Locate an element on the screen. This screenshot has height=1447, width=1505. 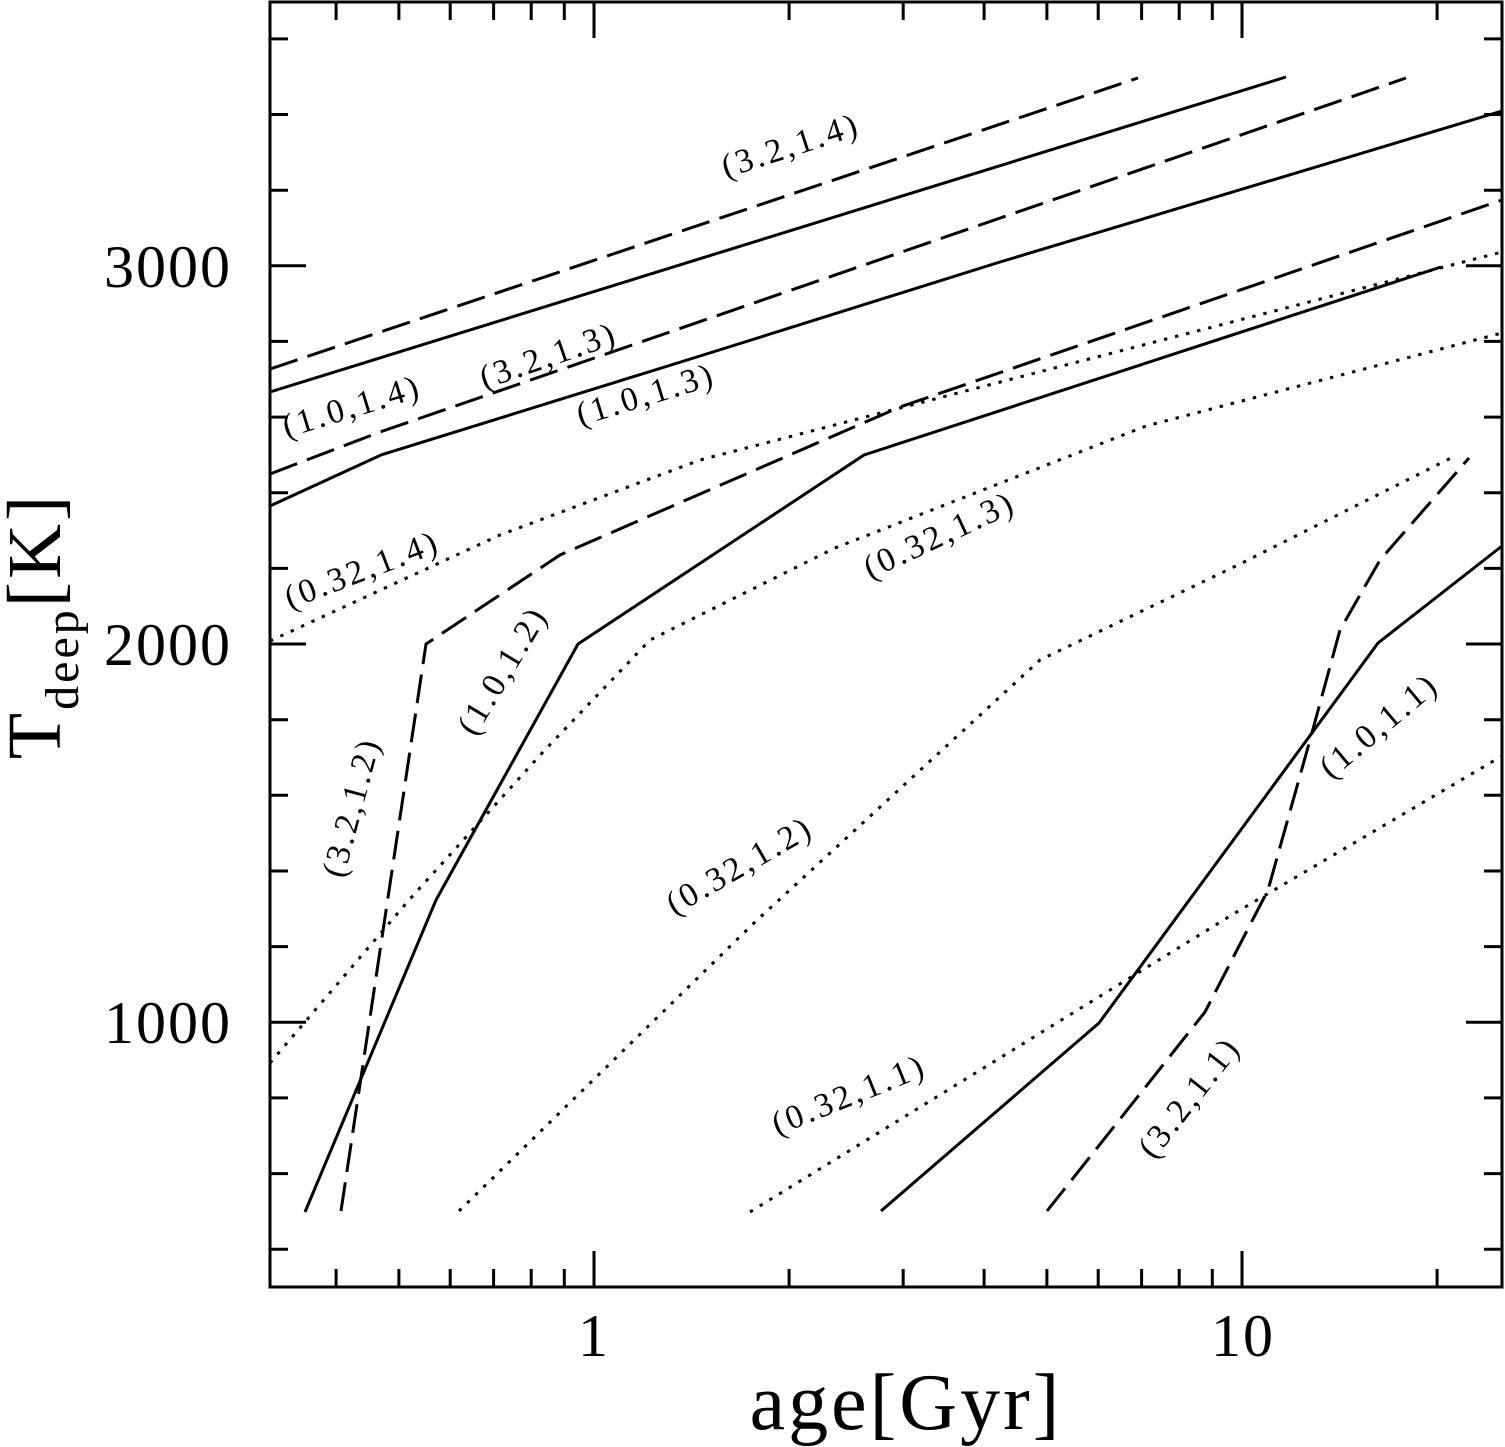
svg-text: 1000 is located at coordinates (168, 1023).